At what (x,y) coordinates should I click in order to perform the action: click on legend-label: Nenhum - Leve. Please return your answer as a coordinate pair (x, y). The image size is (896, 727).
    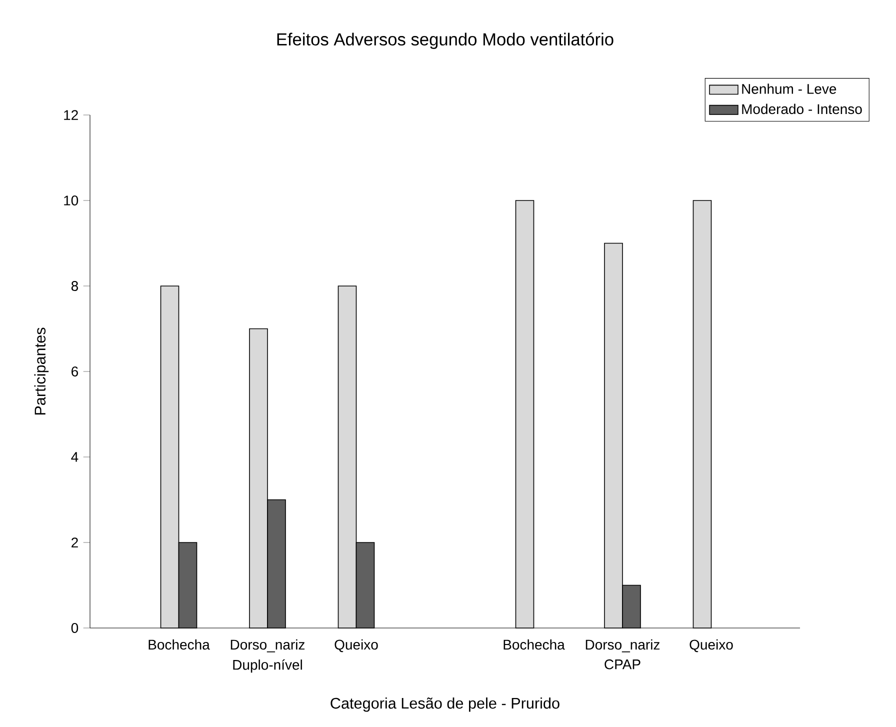
    Looking at the image, I should click on (789, 89).